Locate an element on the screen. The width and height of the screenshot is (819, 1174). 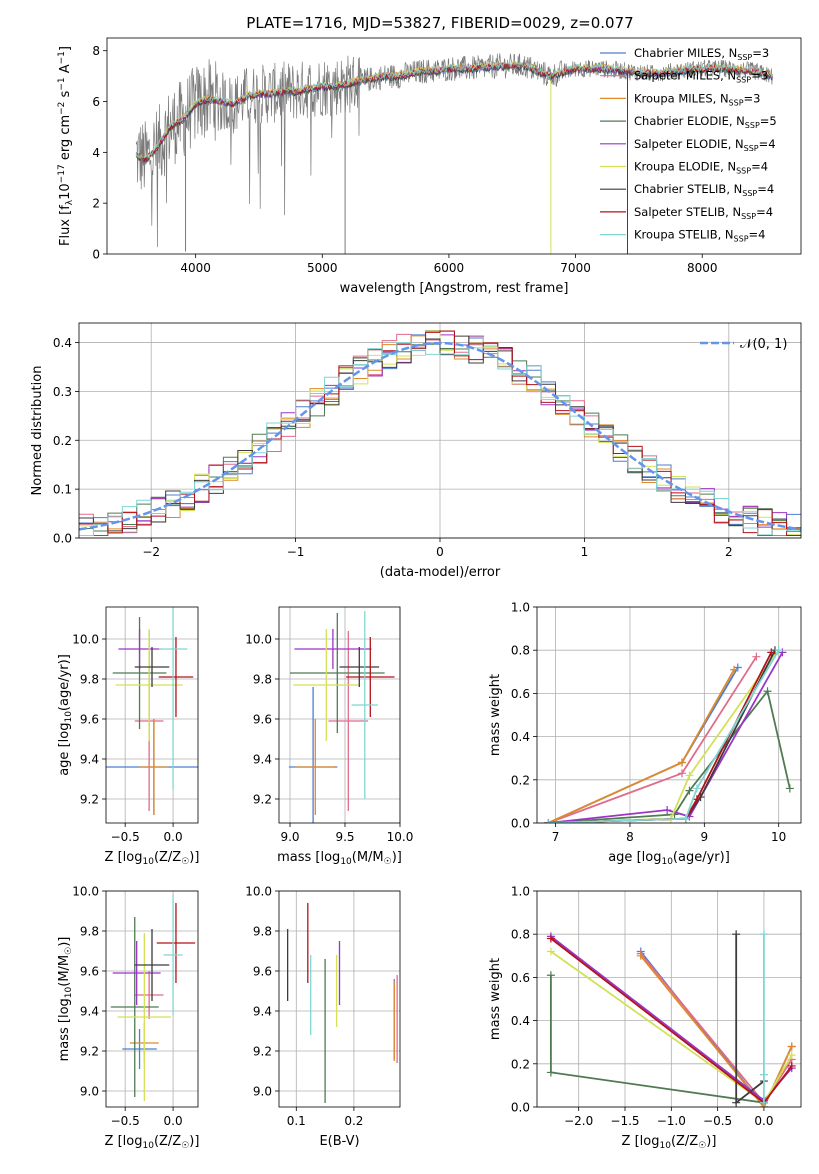
legend-entry: Kroupa STELIB, NSSP=4 is located at coordinates (699, 236).